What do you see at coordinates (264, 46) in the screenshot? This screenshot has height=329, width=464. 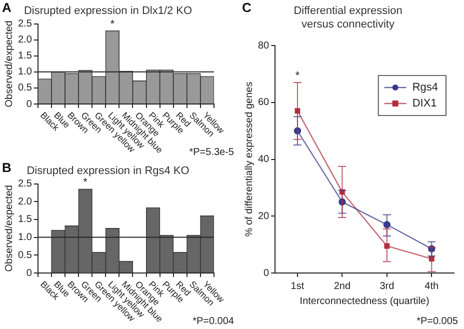 I see `y-tick-label: 80` at bounding box center [264, 46].